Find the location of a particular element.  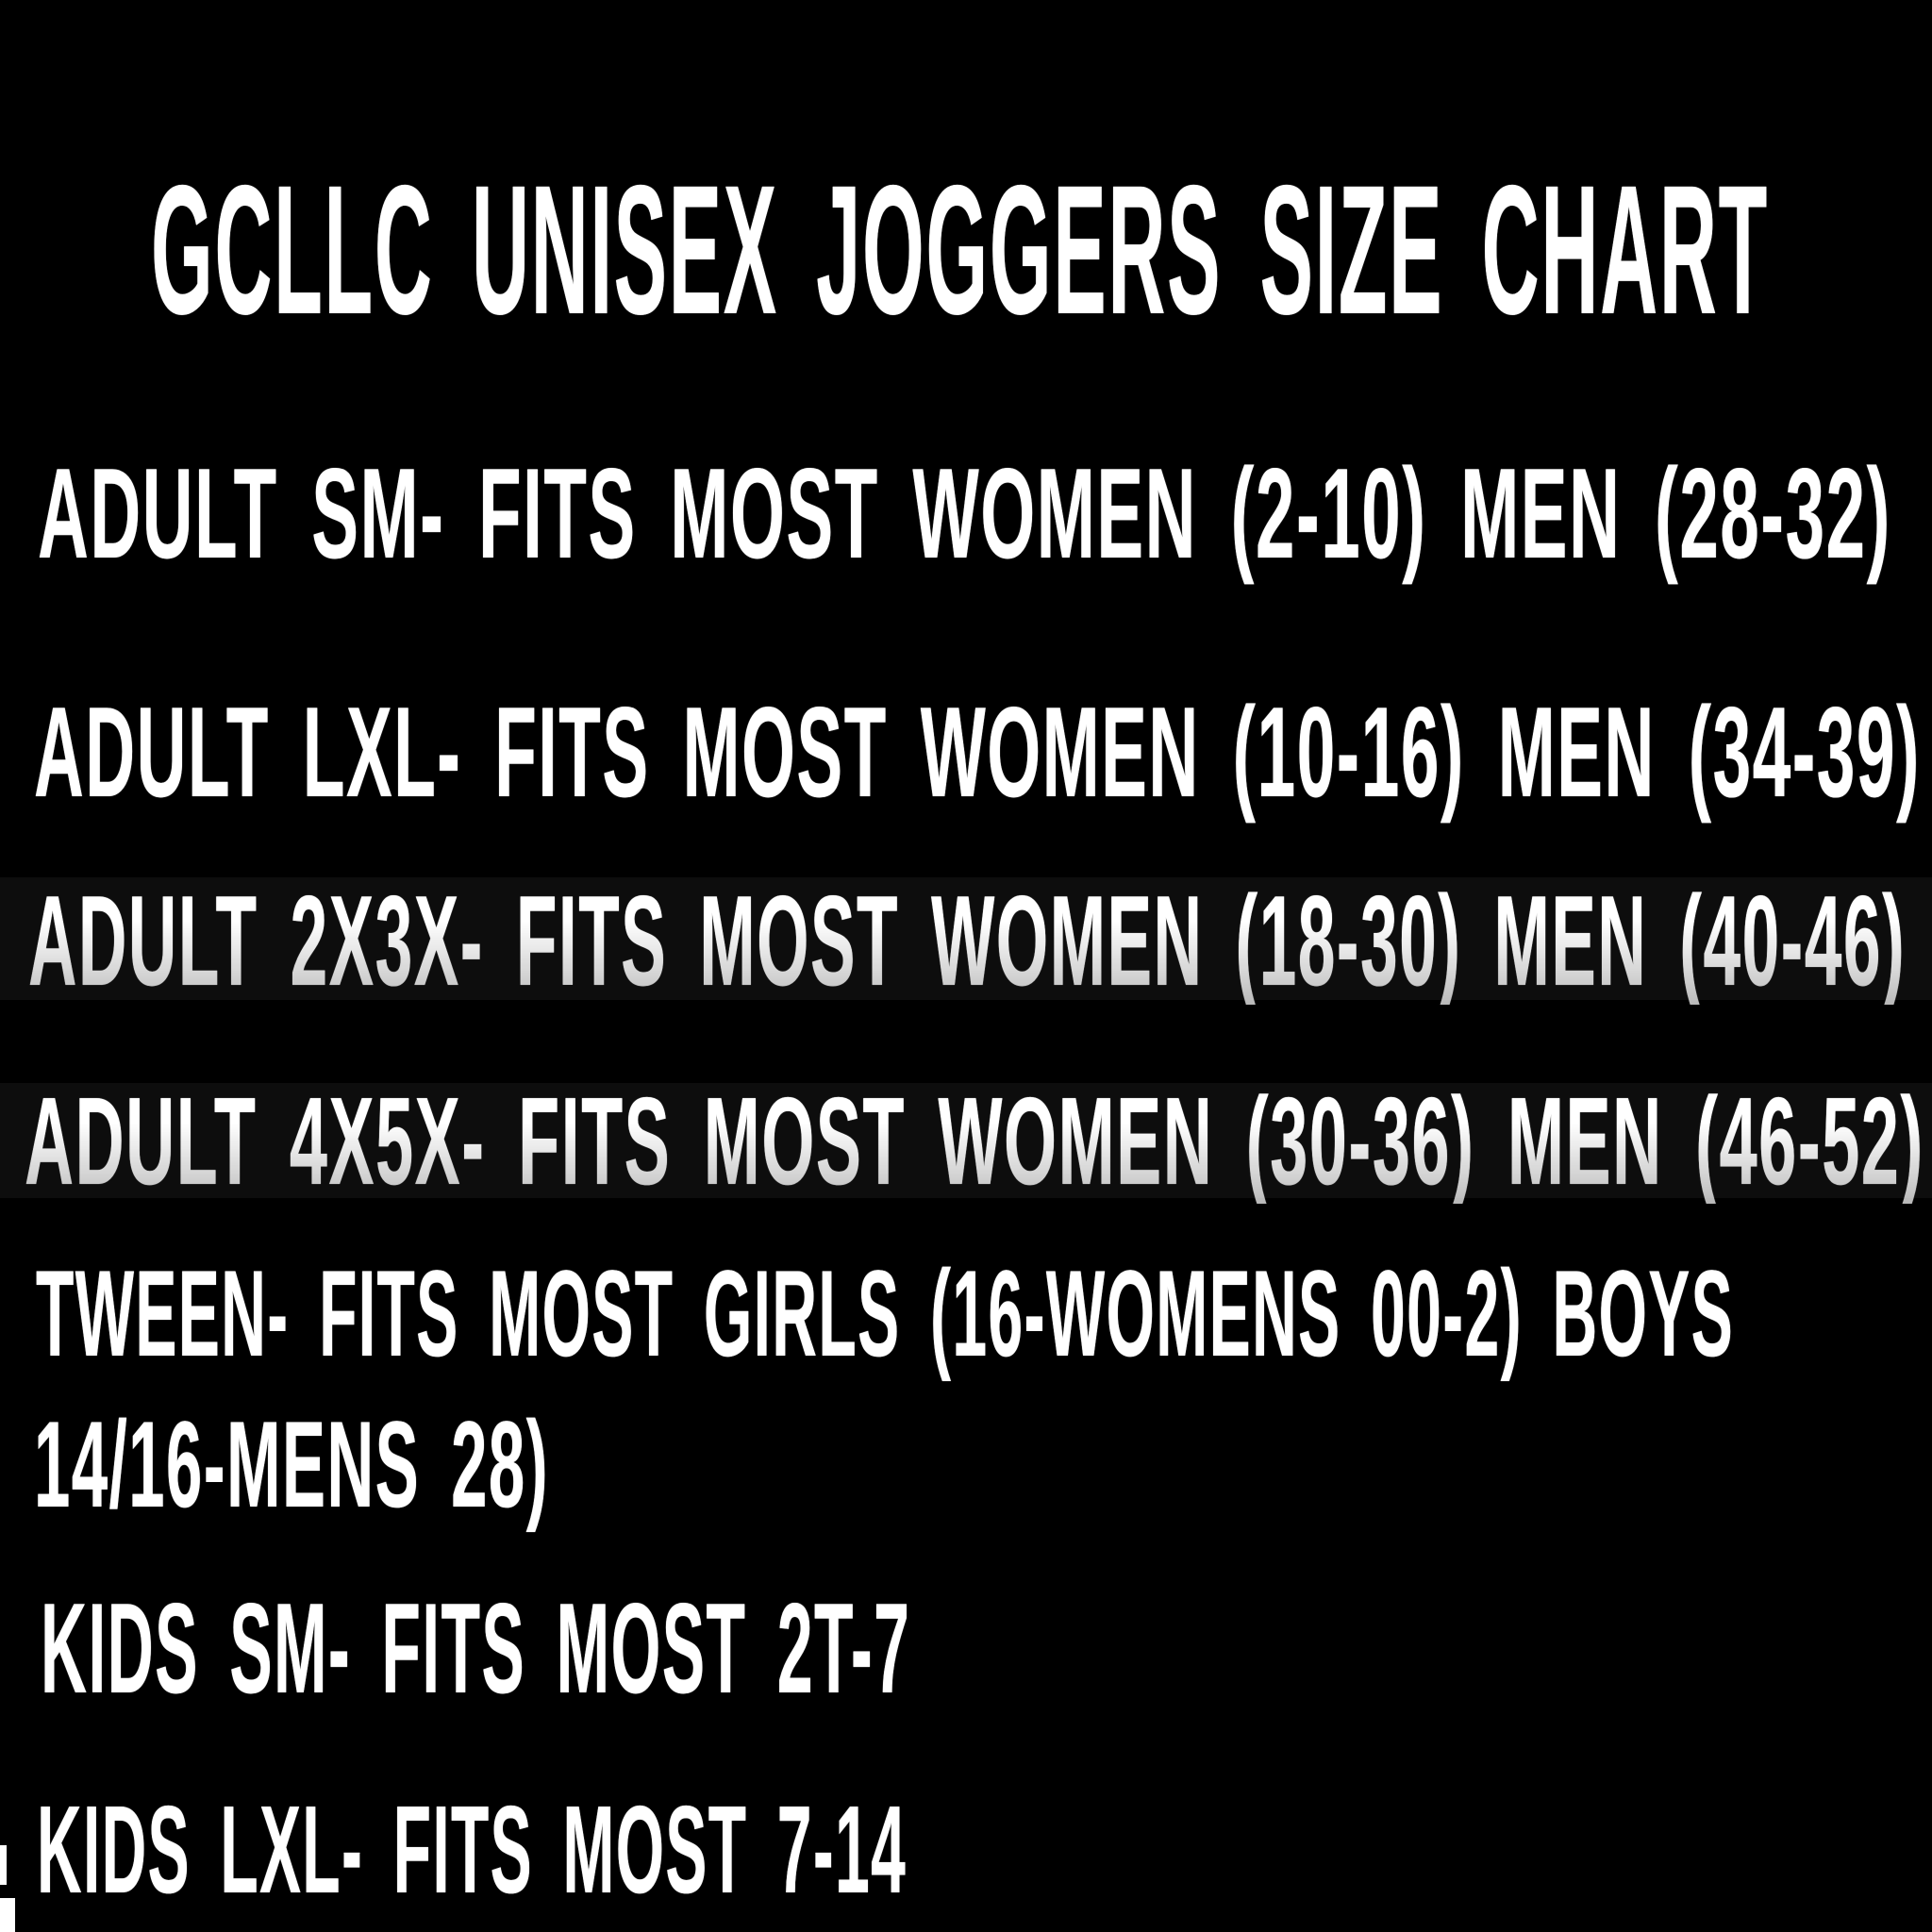

size-row-kids-sm: KIDS SM- FITS MOST 2T-7 is located at coordinates (476, 1648).